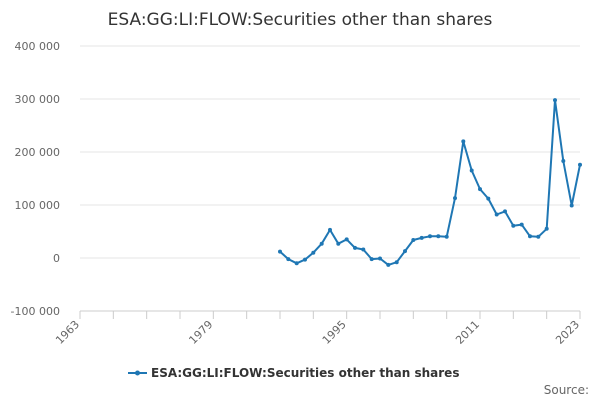 This screenshot has height=400, width=600. What do you see at coordinates (35, 311) in the screenshot?
I see `y-tick-label: -100 000` at bounding box center [35, 311].